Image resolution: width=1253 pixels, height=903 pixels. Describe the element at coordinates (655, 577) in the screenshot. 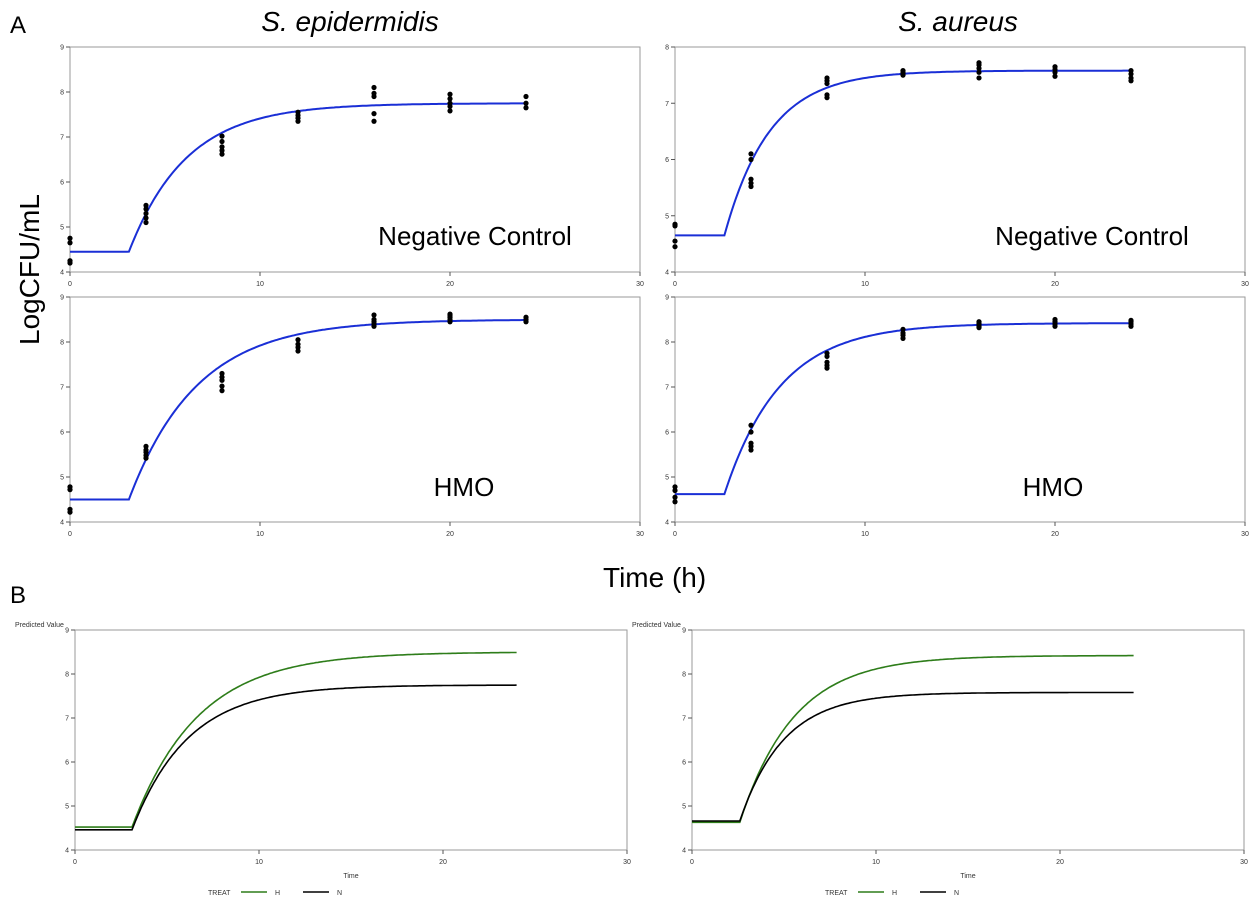

I see `x-axis-label: Time (h)` at that location.